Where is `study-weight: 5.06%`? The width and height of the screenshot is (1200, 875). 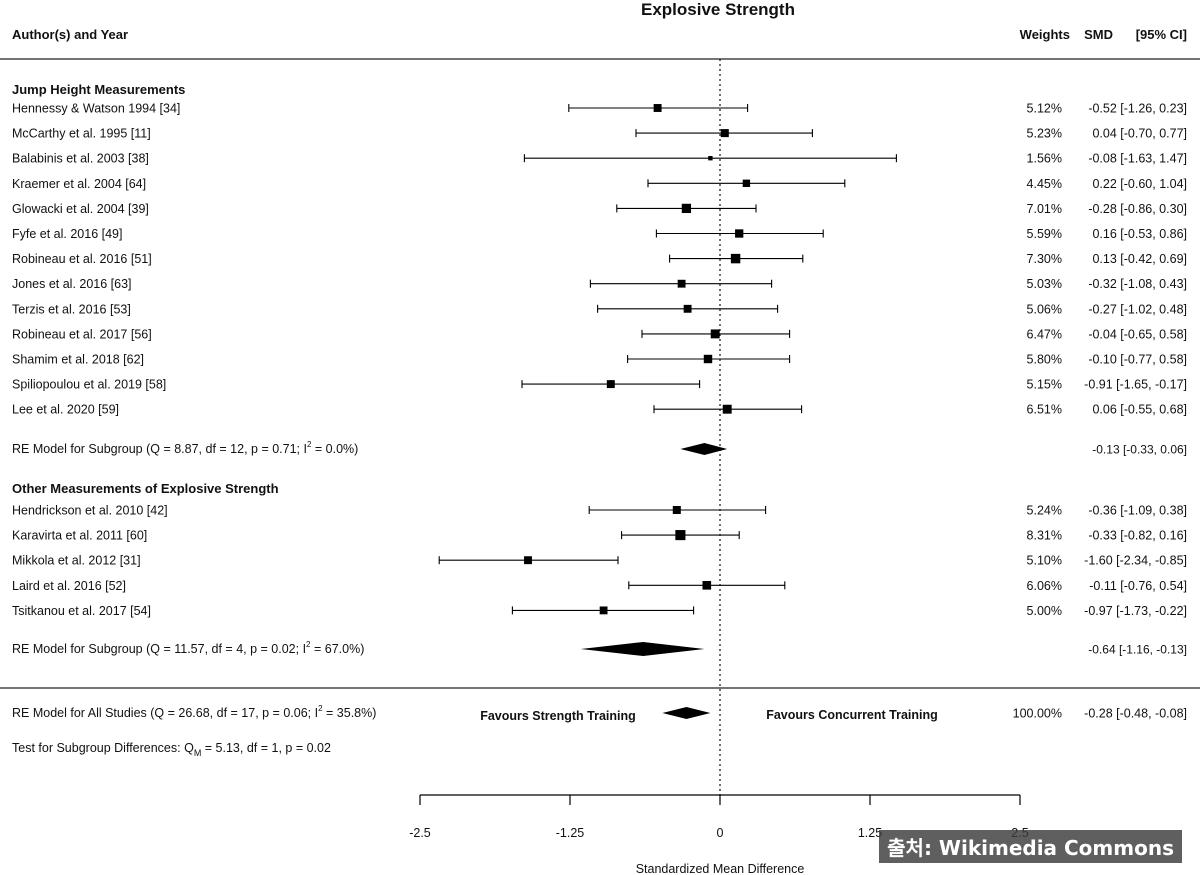
study-weight: 5.06% is located at coordinates (1044, 309).